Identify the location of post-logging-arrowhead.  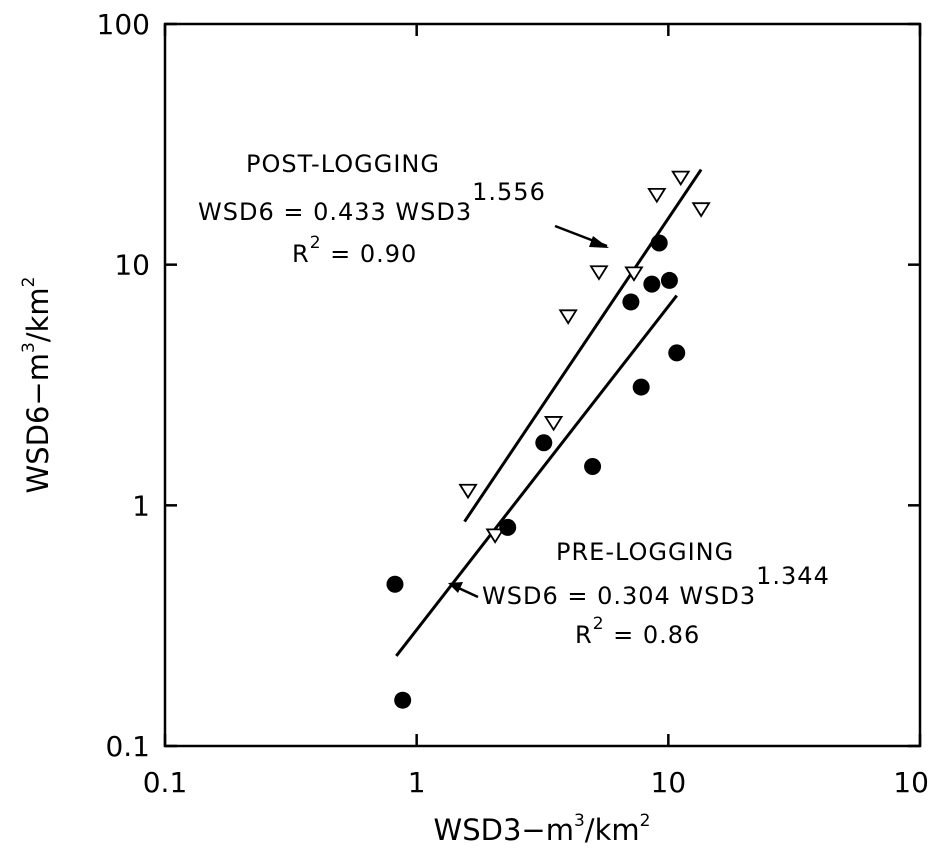
(599, 242).